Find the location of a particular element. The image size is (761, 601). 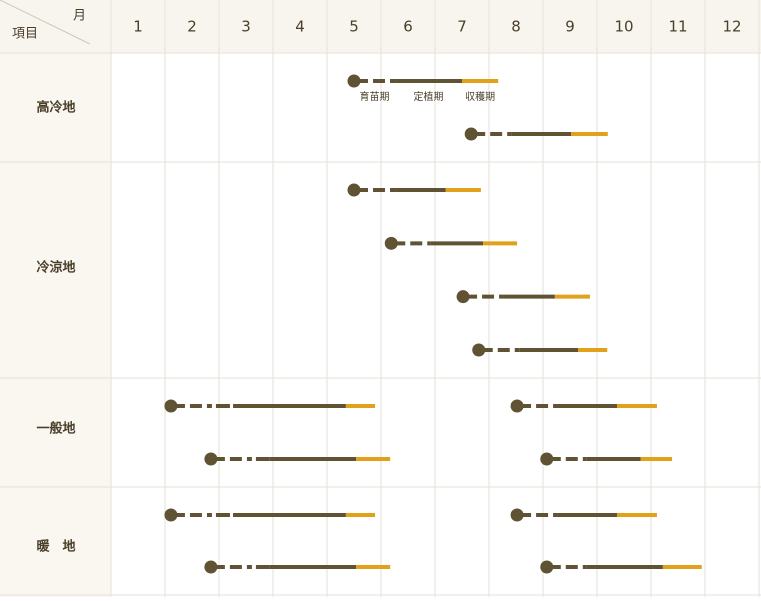

phase-label: 育苗期 is located at coordinates (375, 96).